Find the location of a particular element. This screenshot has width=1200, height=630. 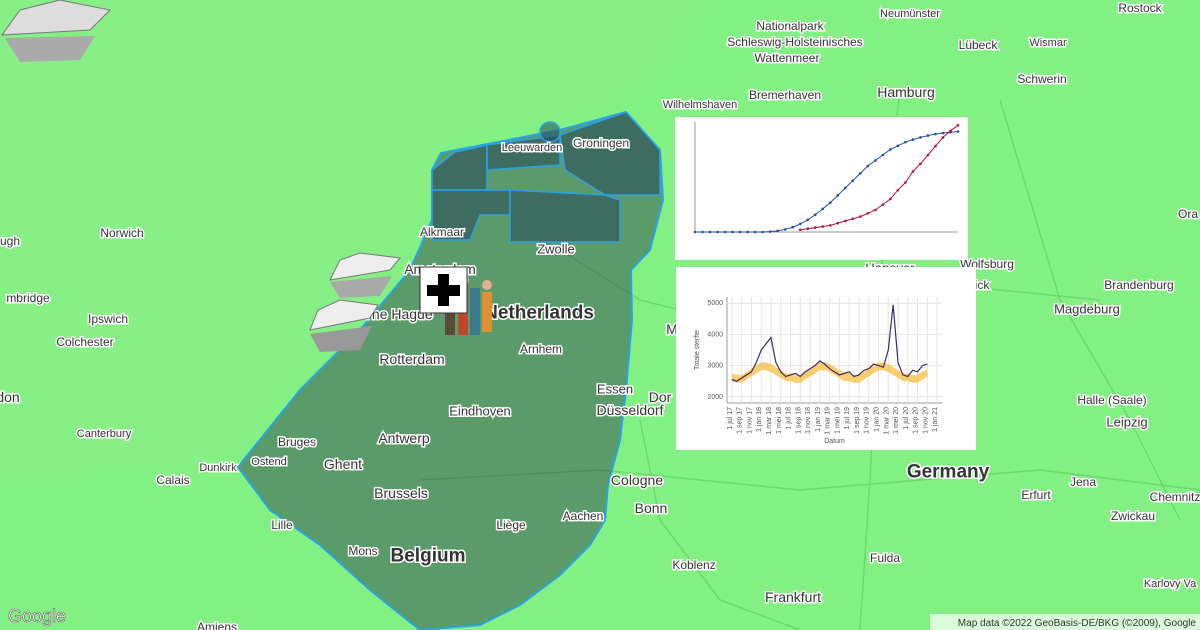

place-label: Amiens is located at coordinates (217, 625).